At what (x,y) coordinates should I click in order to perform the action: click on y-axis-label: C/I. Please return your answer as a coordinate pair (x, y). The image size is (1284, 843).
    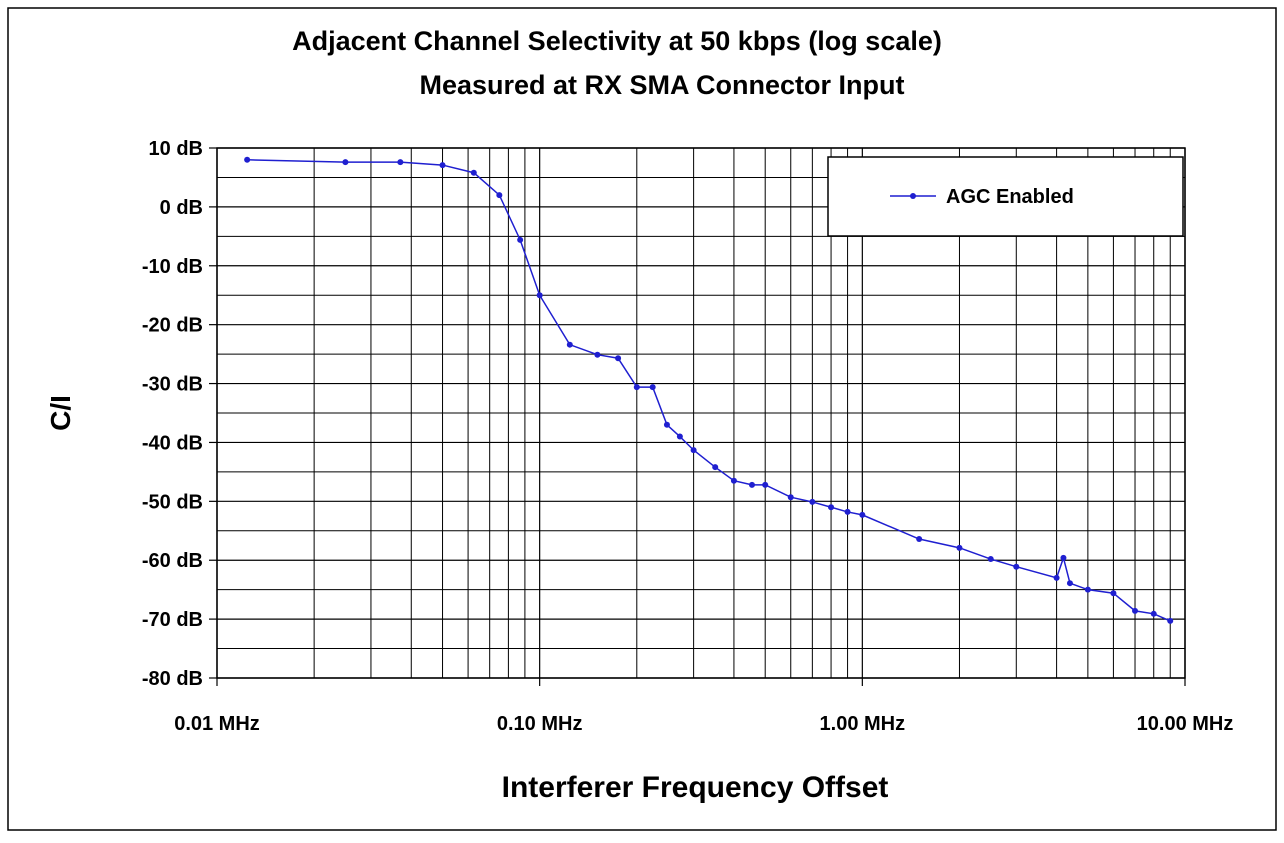
    Looking at the image, I should click on (60, 413).